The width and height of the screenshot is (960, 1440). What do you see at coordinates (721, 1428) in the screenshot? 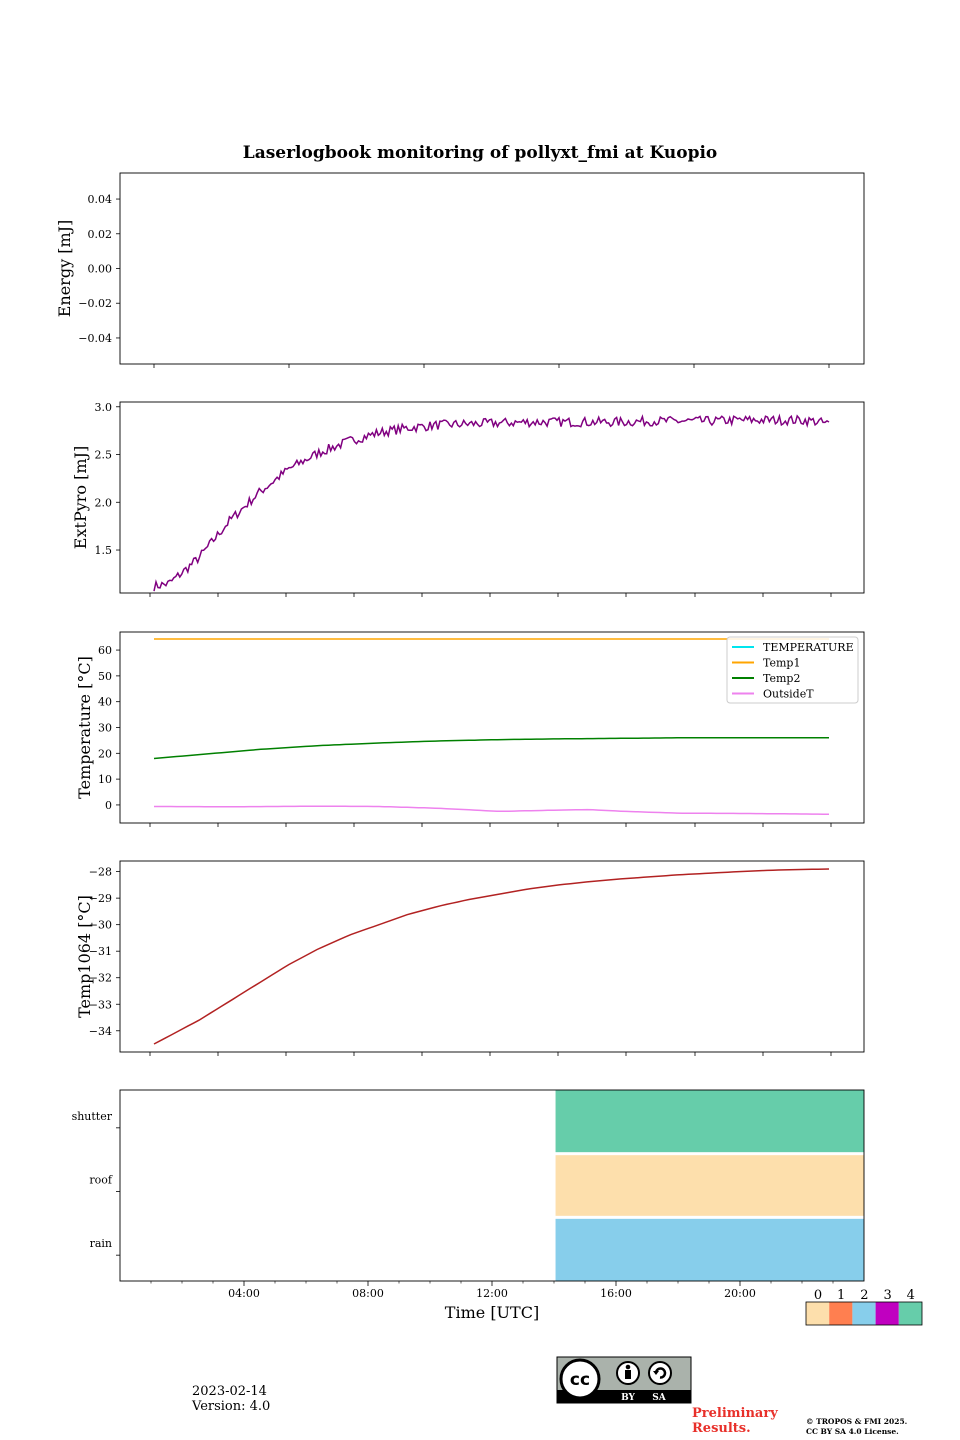
I see `preliminary-line2: Results.` at bounding box center [721, 1428].